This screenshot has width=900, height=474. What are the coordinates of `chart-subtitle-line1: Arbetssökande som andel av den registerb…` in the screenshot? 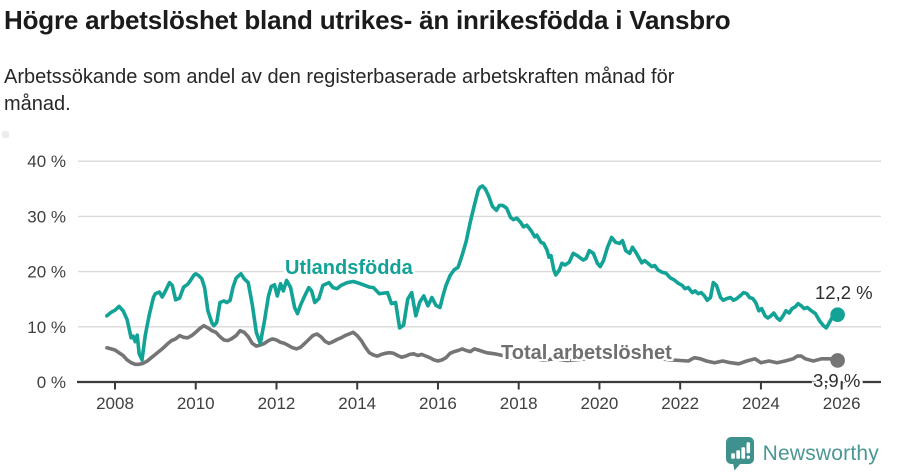 It's located at (339, 77).